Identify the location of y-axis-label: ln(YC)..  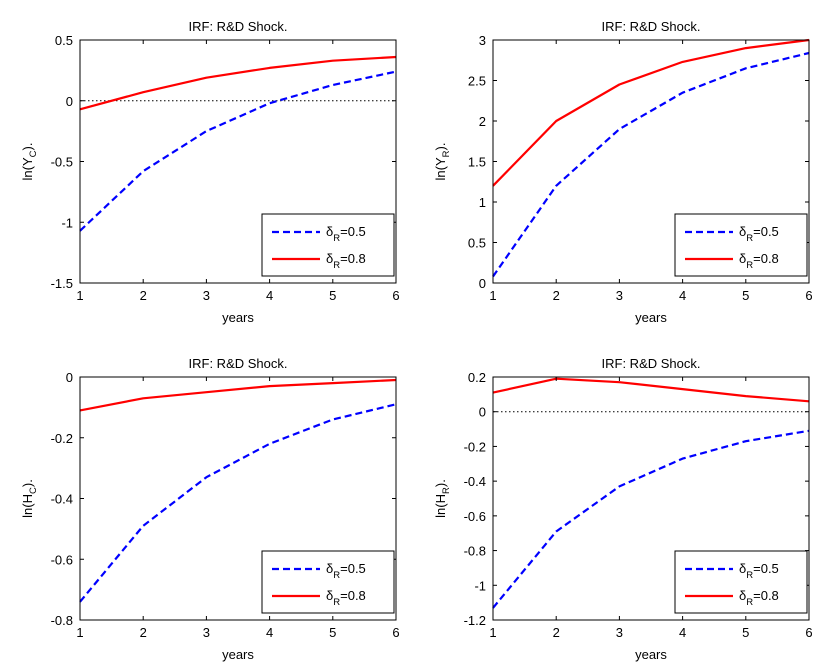
(29, 162).